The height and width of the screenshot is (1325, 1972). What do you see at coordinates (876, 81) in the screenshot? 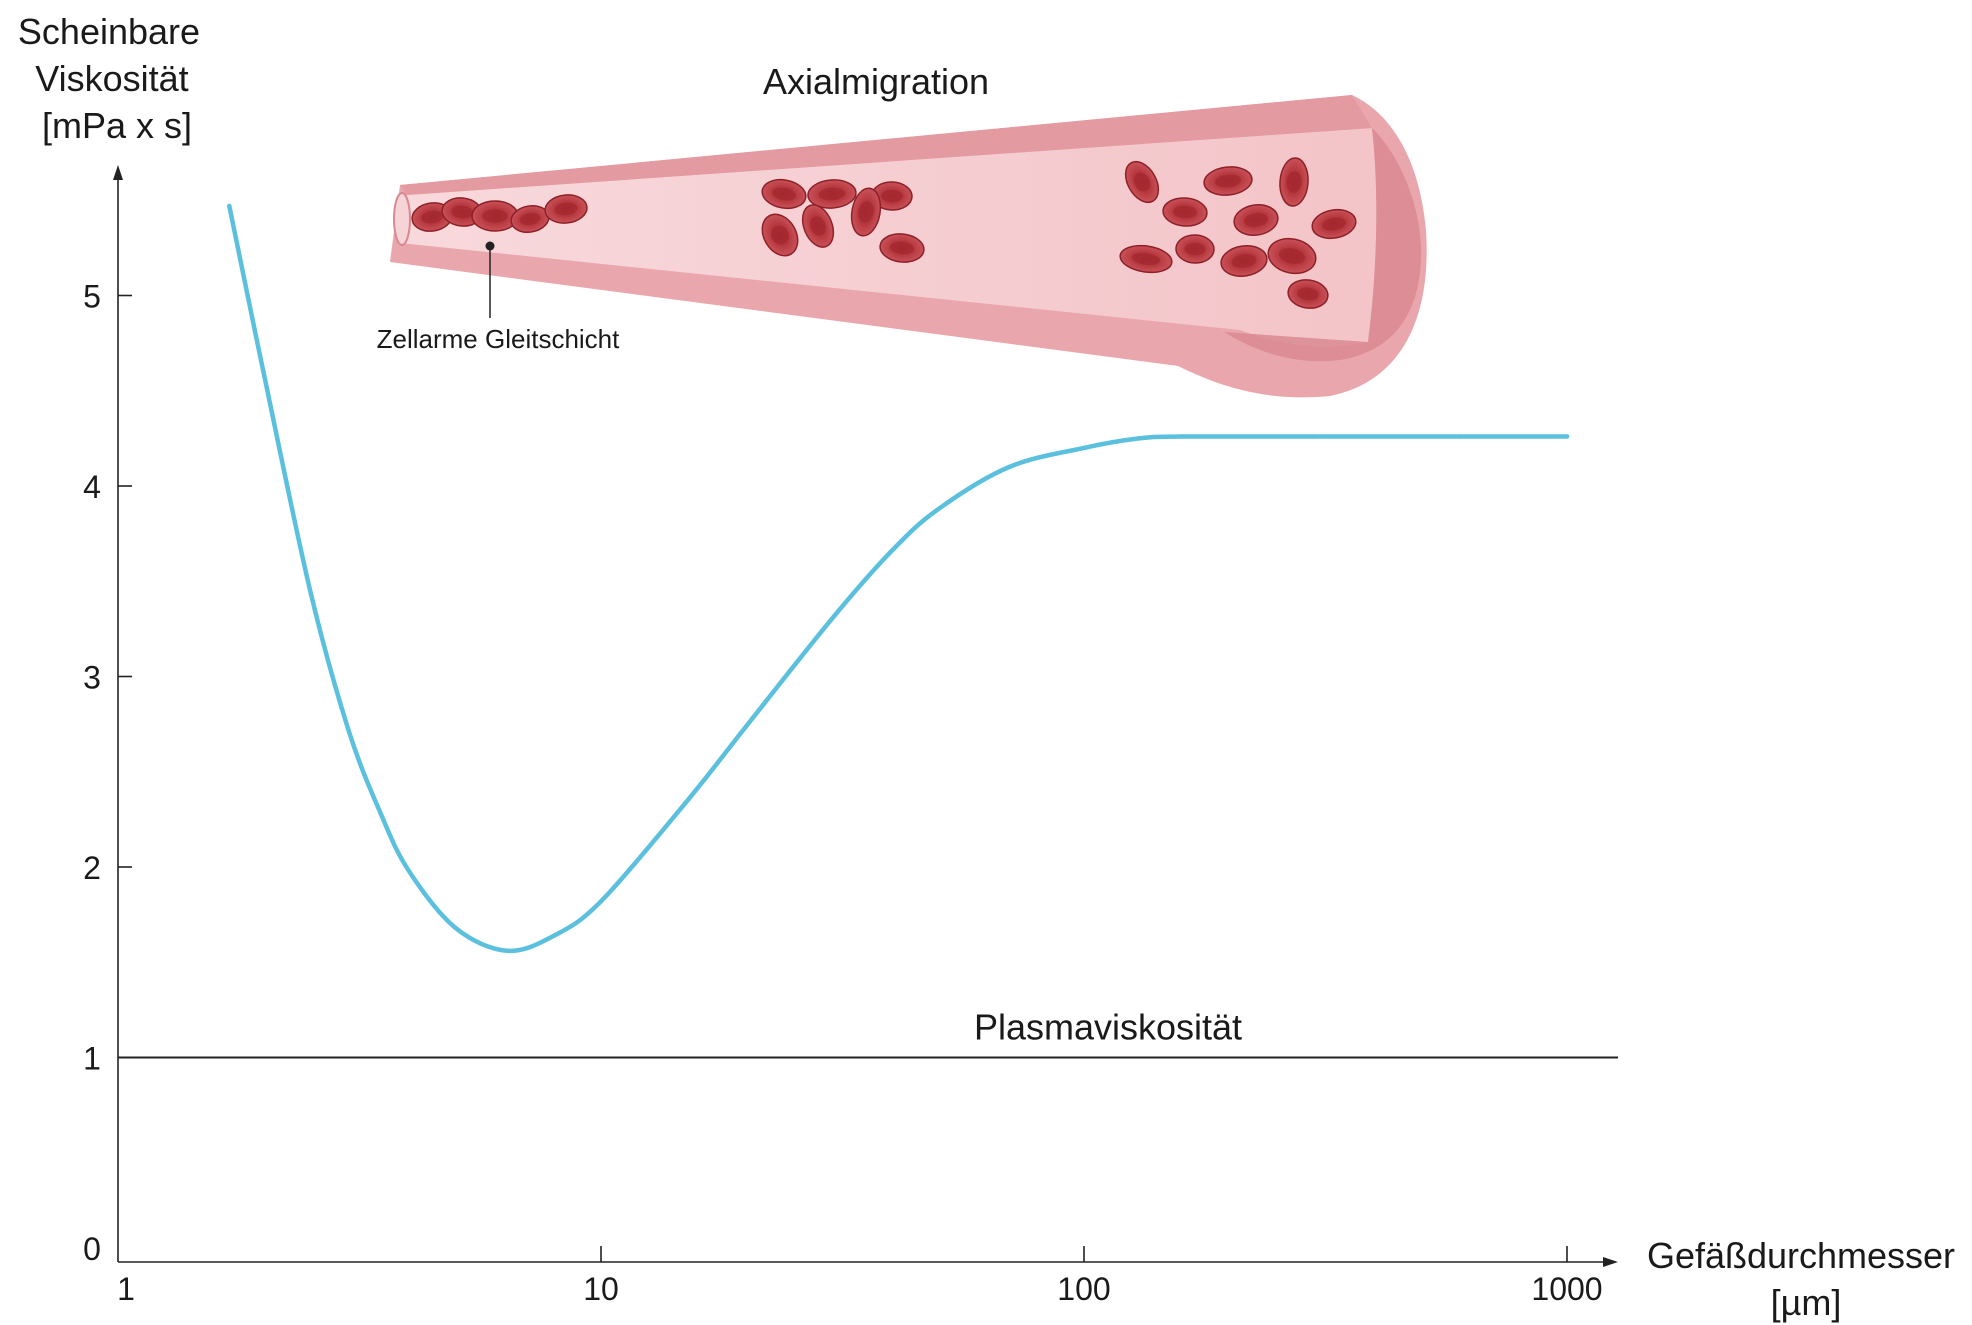
I see `annotation-axialmigration: Axialmigration` at bounding box center [876, 81].